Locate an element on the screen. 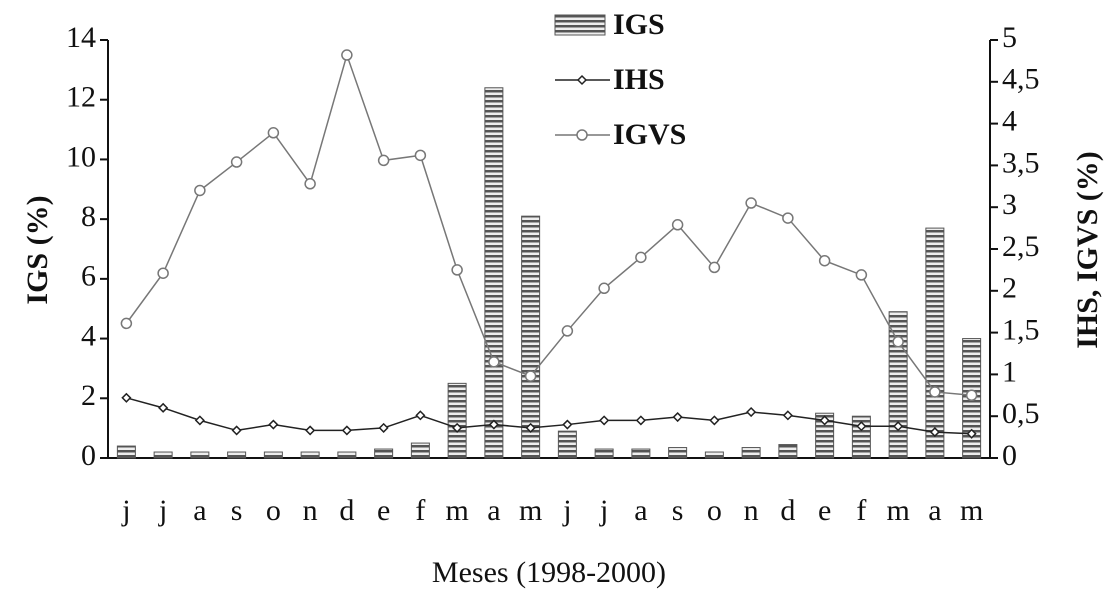 Image resolution: width=1117 pixels, height=595 pixels. y-tick-label: 2 is located at coordinates (88, 395).